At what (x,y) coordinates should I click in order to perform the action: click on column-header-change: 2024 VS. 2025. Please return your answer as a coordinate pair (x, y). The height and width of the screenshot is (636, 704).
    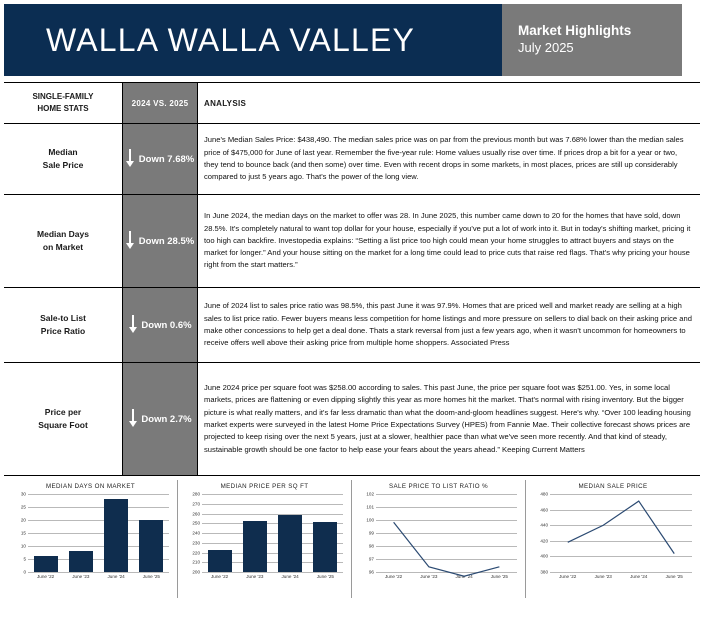
    Looking at the image, I should click on (160, 103).